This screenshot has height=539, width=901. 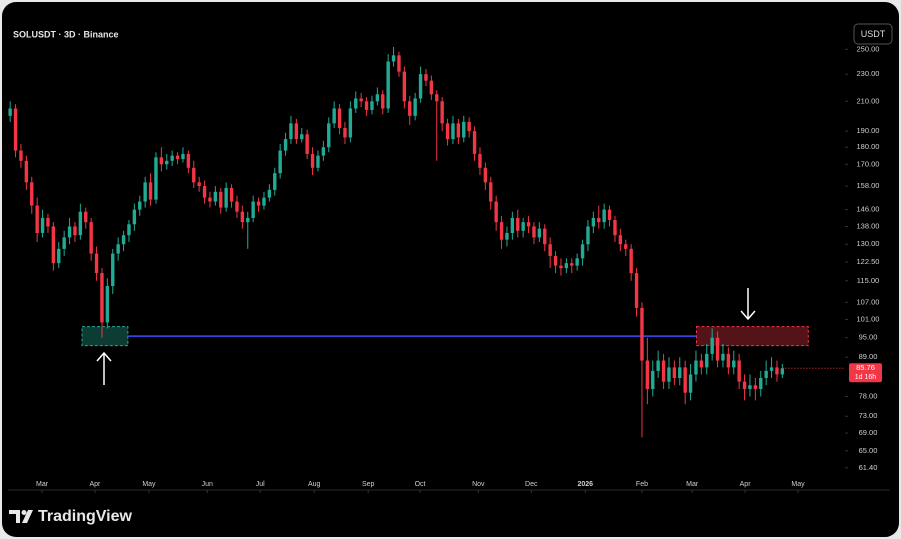 What do you see at coordinates (868, 301) in the screenshot?
I see `y-tick-label: 107.00` at bounding box center [868, 301].